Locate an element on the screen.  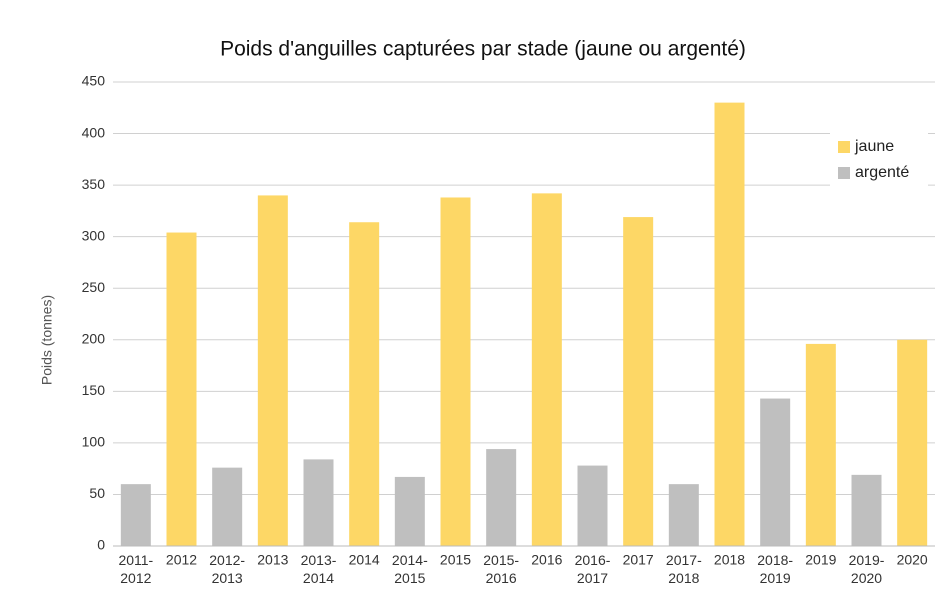
x-tick-label: 2017-2018 is located at coordinates (684, 569).